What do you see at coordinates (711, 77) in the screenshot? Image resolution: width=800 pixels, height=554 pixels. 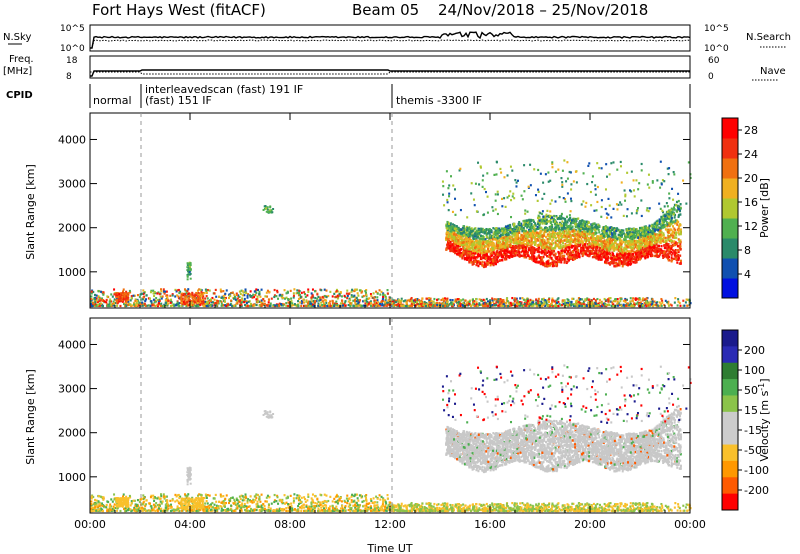 I see `nave-tick-bottom: 0` at bounding box center [711, 77].